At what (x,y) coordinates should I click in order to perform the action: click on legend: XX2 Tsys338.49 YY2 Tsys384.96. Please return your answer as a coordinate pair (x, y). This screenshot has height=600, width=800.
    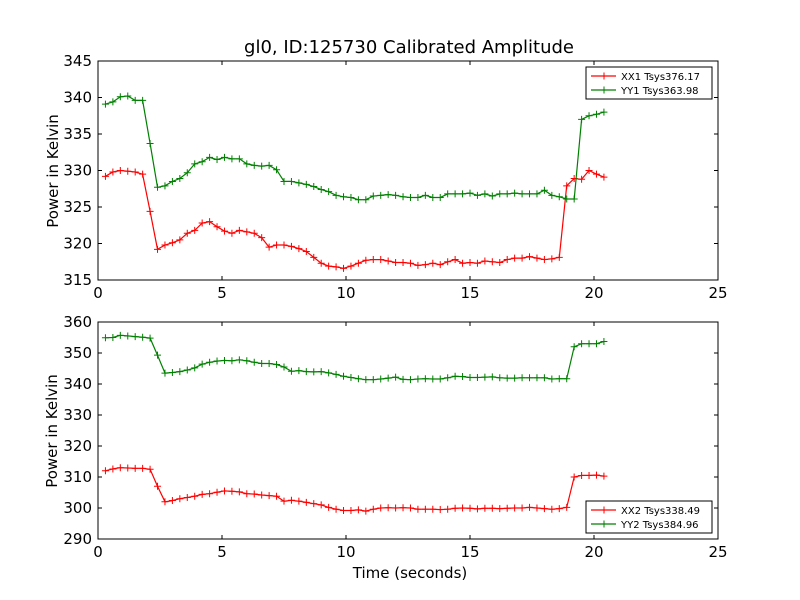
    Looking at the image, I should click on (649, 517).